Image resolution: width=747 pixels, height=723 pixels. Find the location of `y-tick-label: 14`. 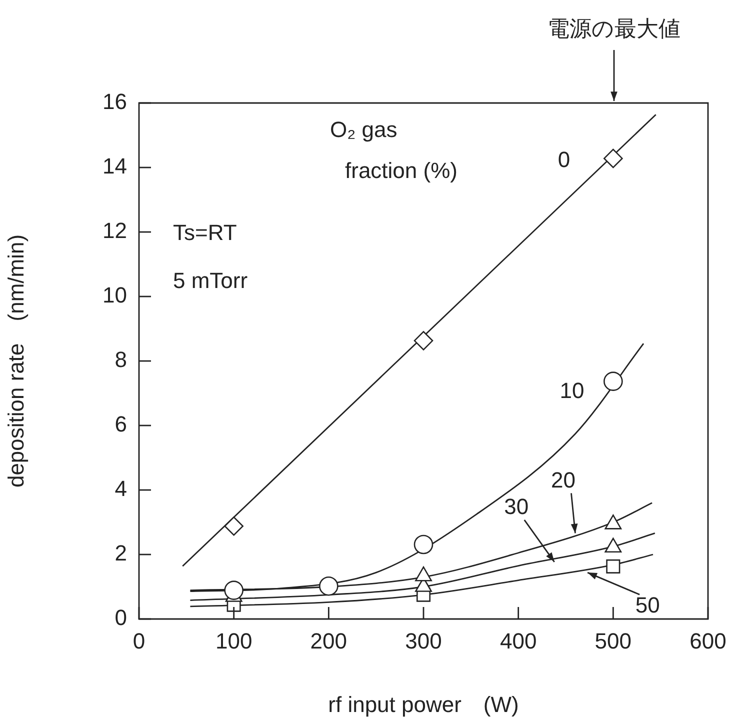

y-tick-label: 14 is located at coordinates (114, 166).